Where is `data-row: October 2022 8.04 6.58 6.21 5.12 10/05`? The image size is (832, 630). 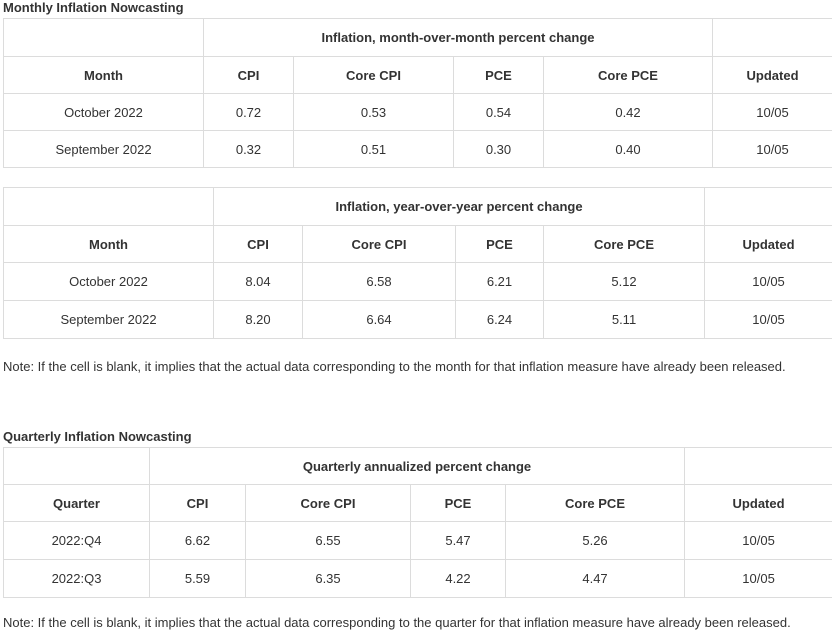 data-row: October 2022 8.04 6.58 6.21 5.12 10/05 is located at coordinates (417, 281).